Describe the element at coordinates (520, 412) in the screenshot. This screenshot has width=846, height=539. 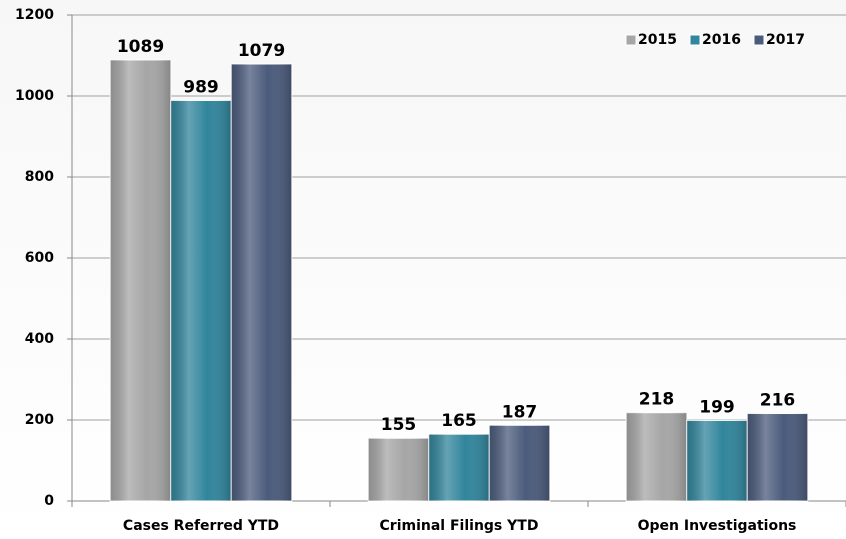
I see `data-label: 187` at that location.